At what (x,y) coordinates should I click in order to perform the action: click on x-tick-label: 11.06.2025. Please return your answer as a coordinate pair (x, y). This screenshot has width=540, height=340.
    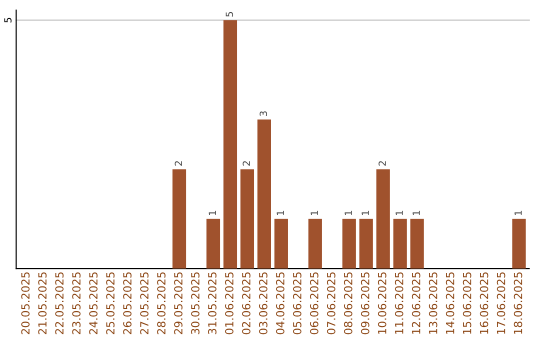
    Looking at the image, I should click on (399, 303).